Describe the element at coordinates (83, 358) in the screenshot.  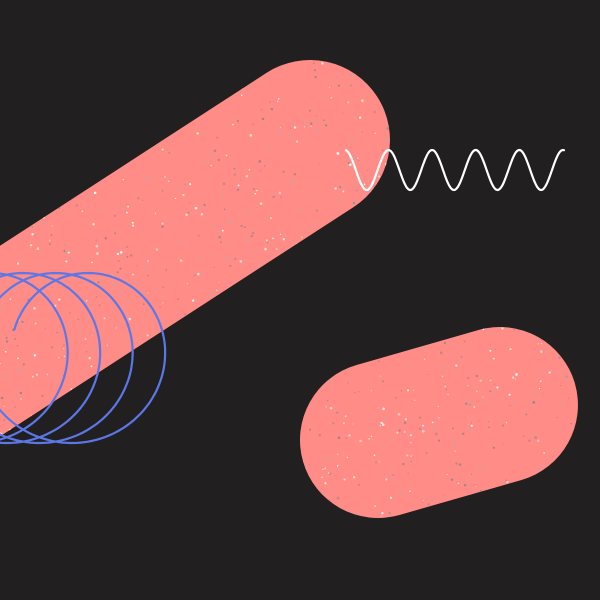
I see `blue-coil-spring` at that location.